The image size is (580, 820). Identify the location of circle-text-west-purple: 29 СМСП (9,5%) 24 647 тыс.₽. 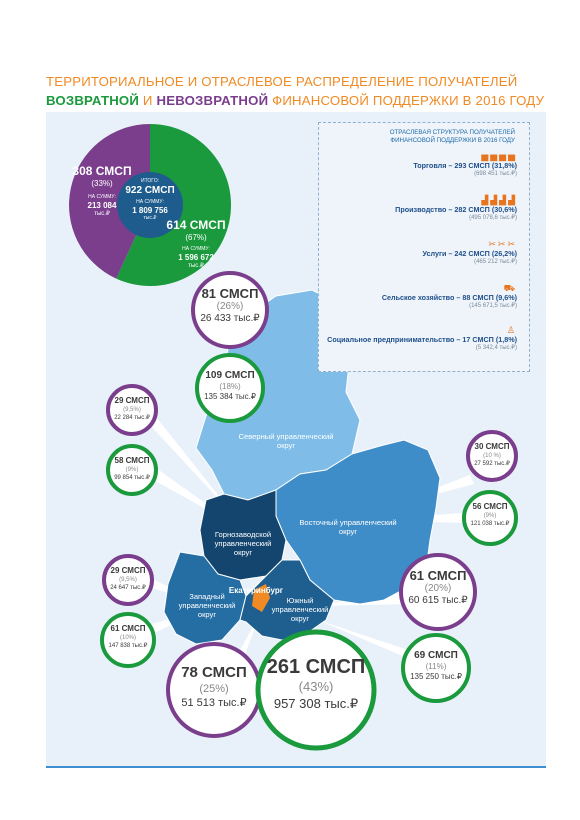
(128, 579).